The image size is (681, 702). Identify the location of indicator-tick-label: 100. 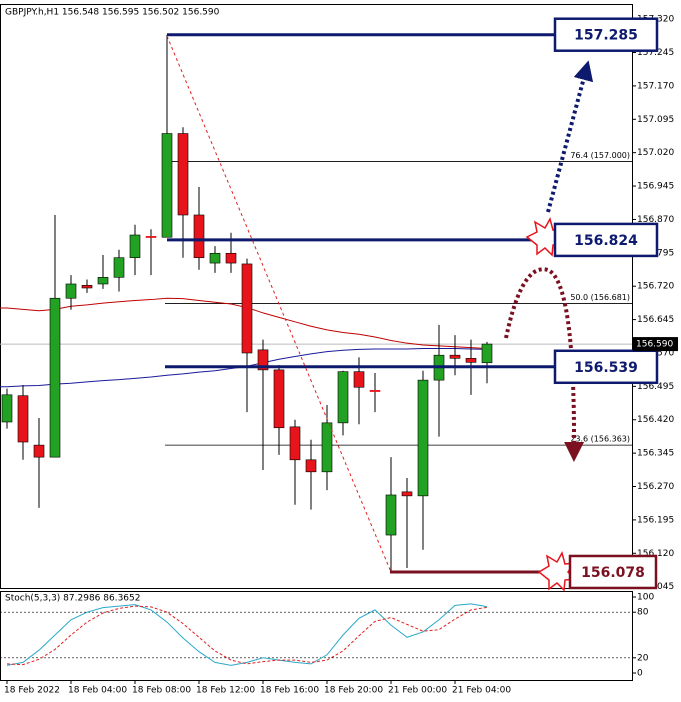
(645, 598).